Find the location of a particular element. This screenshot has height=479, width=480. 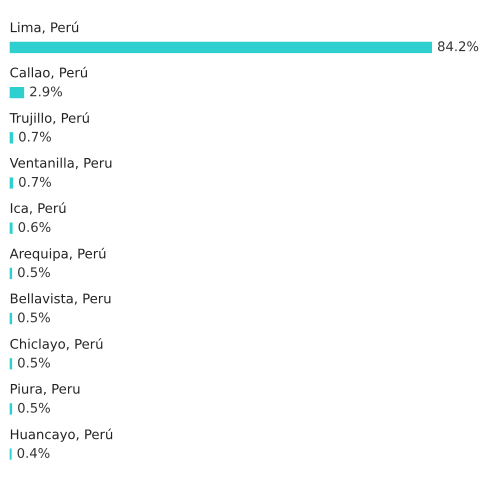

y-tick-label: Trujillo, Perú is located at coordinates (49, 119).